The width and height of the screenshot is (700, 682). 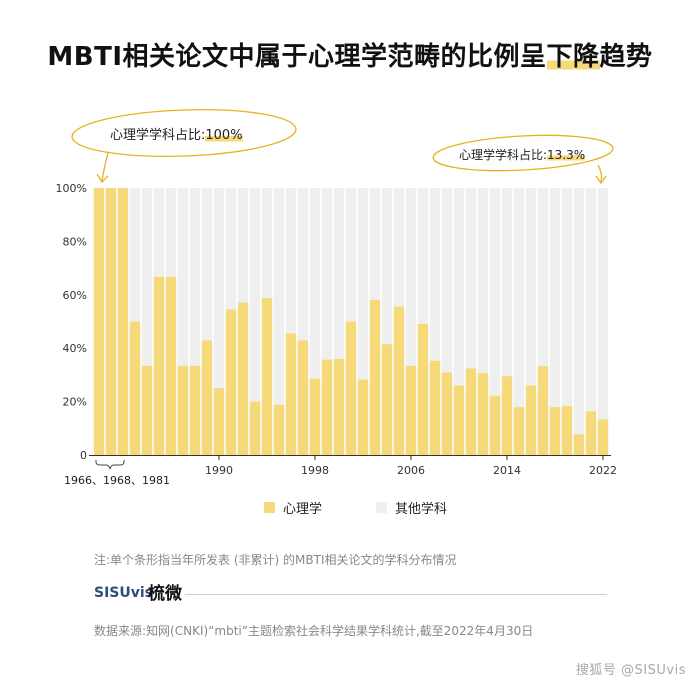 What do you see at coordinates (603, 470) in the screenshot?
I see `x-tick-label: 2022` at bounding box center [603, 470].